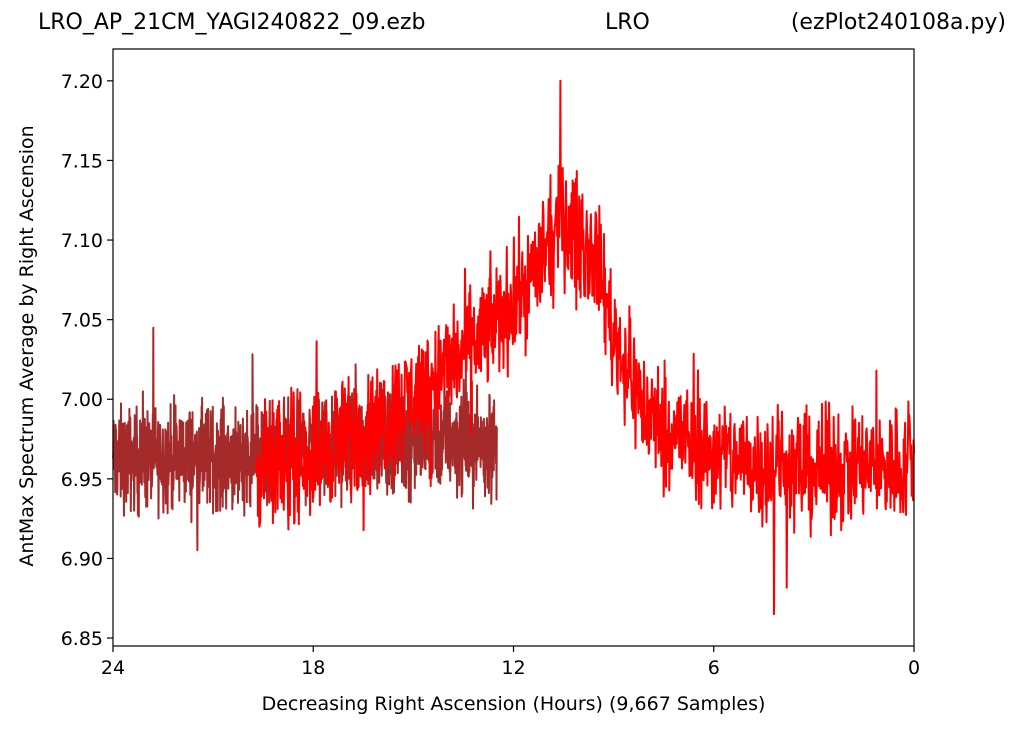 This screenshot has height=733, width=1024. What do you see at coordinates (714, 668) in the screenshot?
I see `x-tick-label: 6` at bounding box center [714, 668].